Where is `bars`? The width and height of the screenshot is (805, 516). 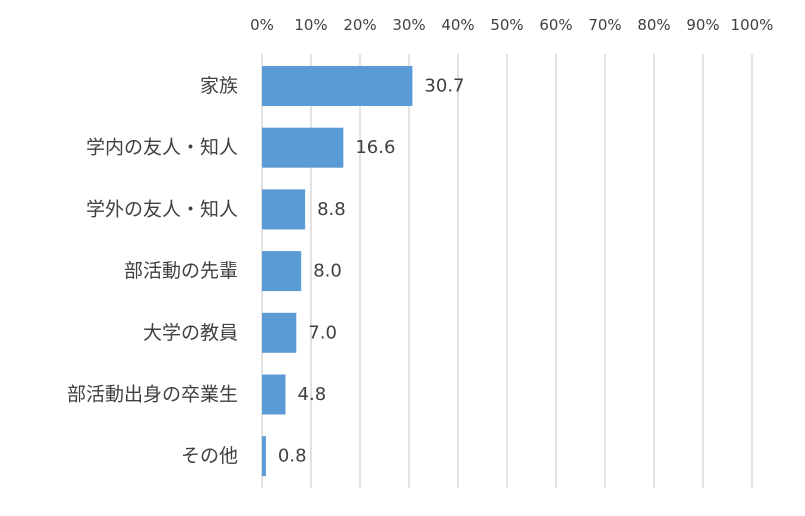
bars is located at coordinates (337, 271).